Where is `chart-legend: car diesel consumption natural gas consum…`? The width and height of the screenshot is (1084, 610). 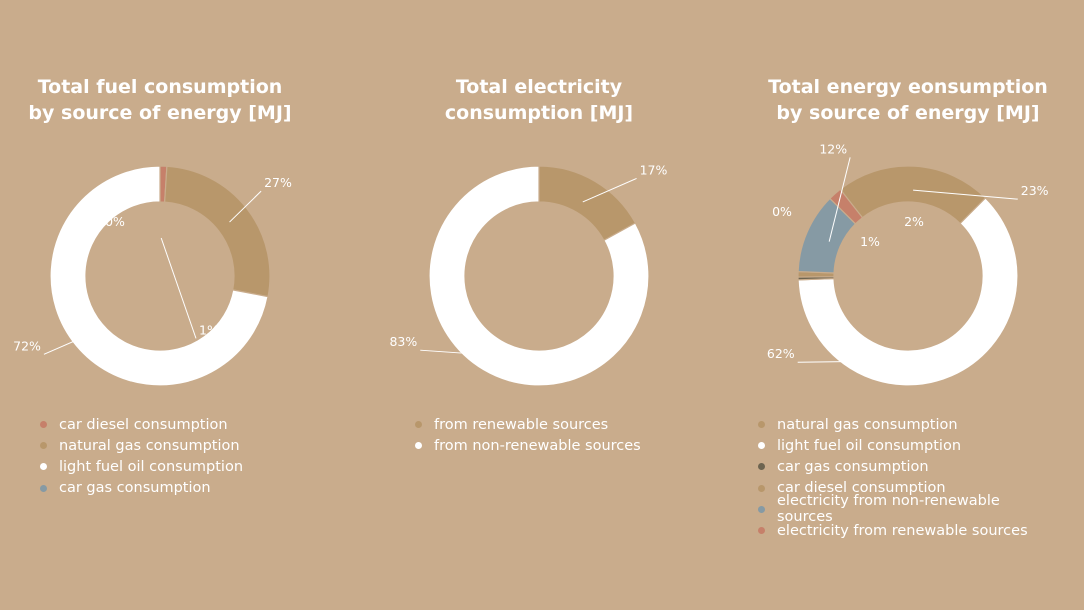
chart-legend: car diesel consumption natural gas consum… is located at coordinates (141, 456).